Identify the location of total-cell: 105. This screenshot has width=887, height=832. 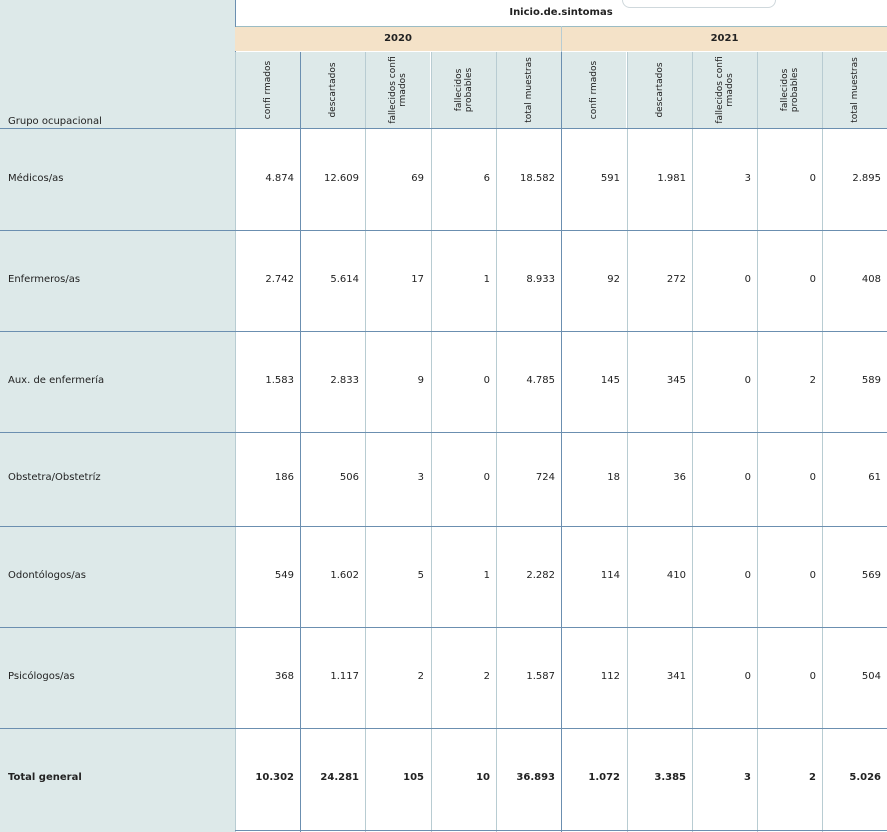
(413, 777).